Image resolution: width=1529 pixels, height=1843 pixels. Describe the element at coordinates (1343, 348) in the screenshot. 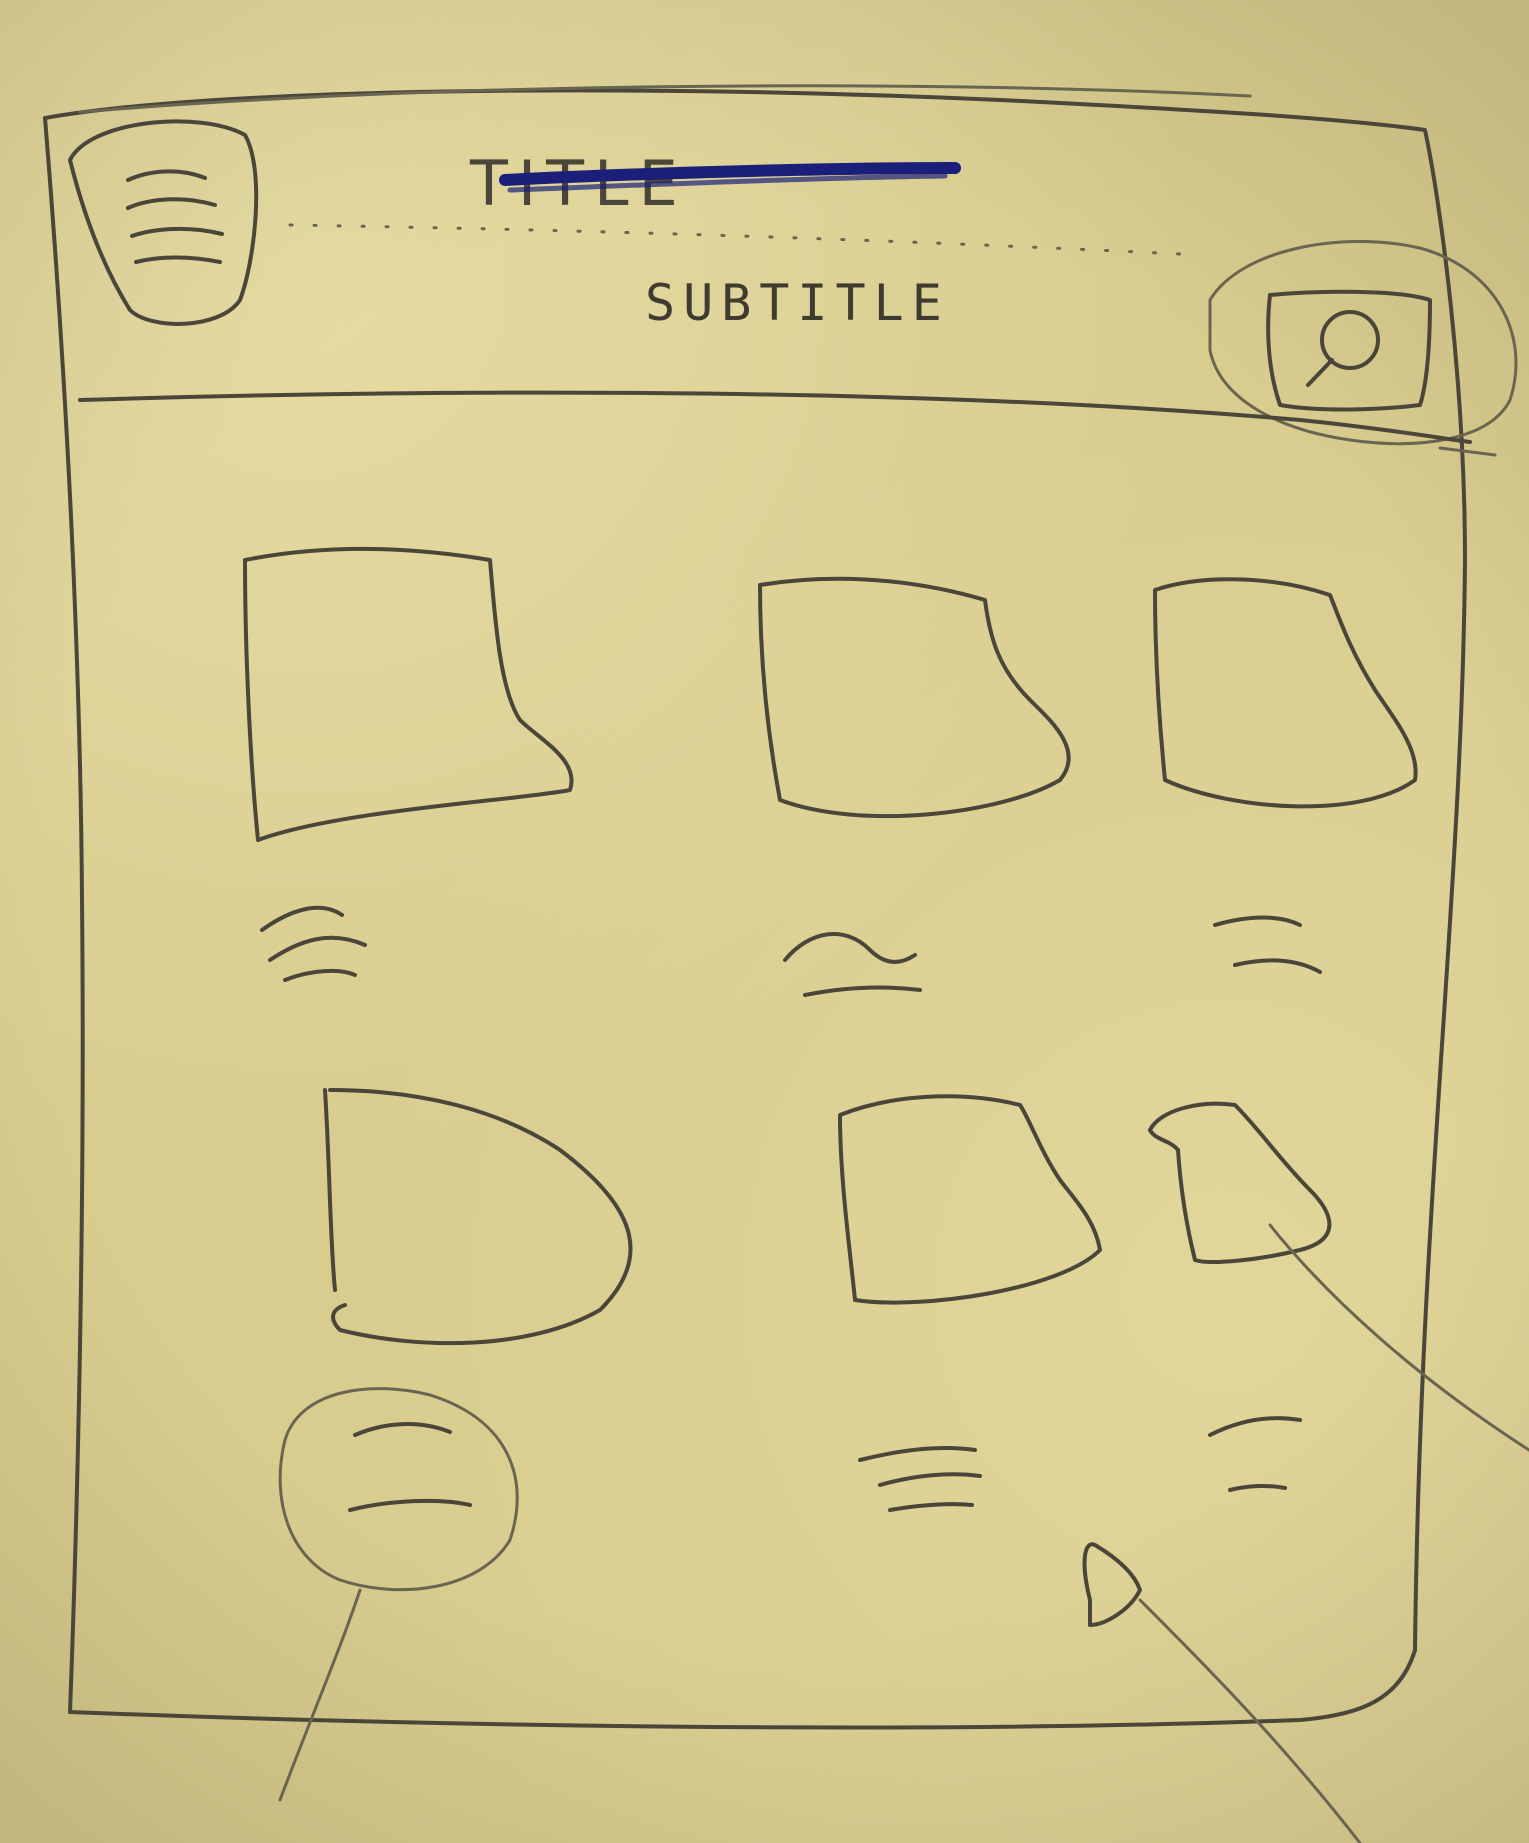

I see `search-icon` at that location.